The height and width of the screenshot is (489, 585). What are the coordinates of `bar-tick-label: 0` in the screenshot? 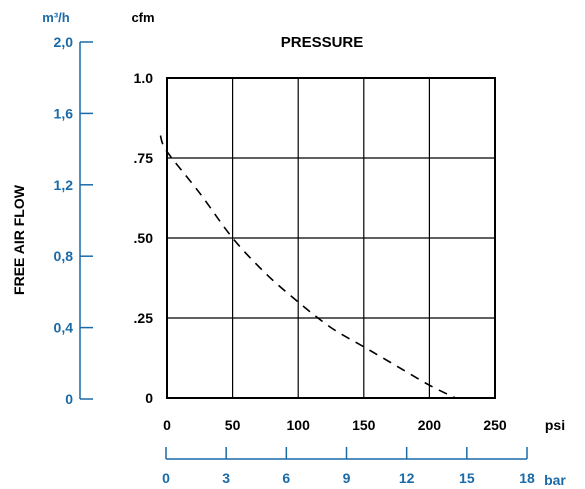 It's located at (166, 478).